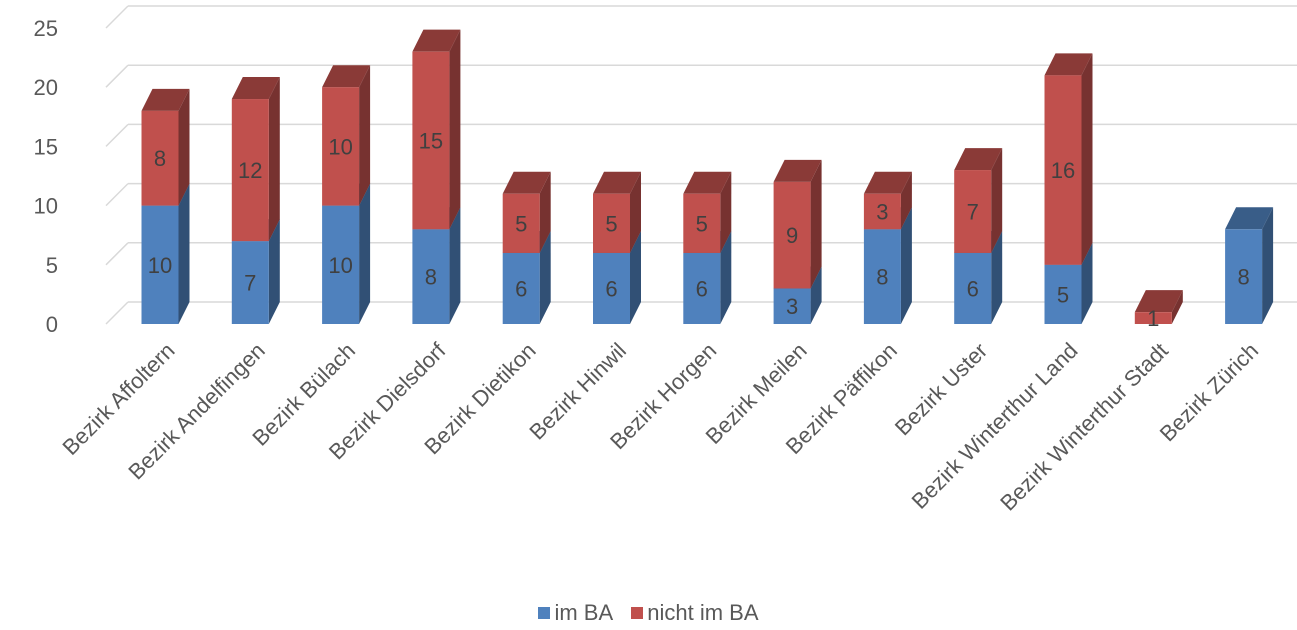  Describe the element at coordinates (46, 146) in the screenshot. I see `y-tick-label: 15` at that location.